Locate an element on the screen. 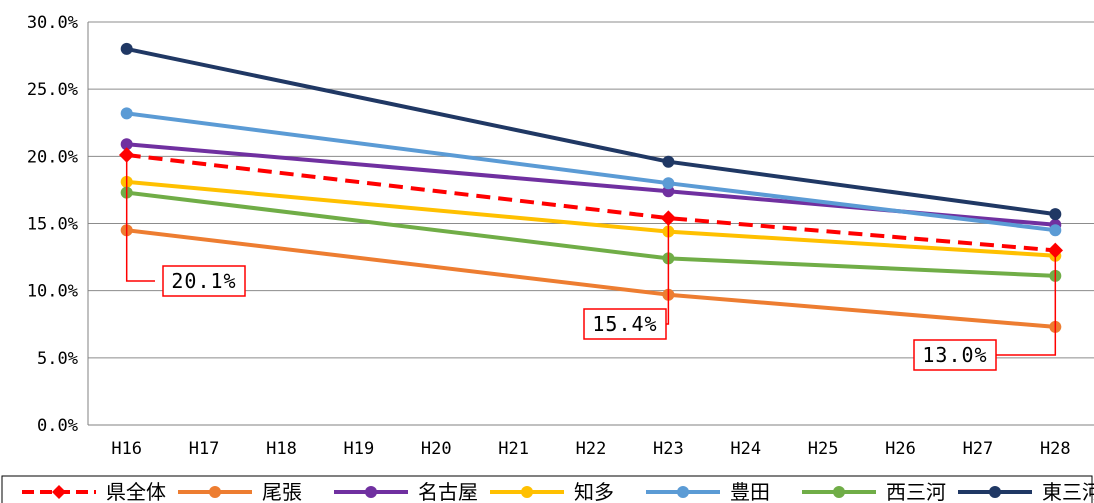  legend-label: 名古屋 is located at coordinates (448, 491).